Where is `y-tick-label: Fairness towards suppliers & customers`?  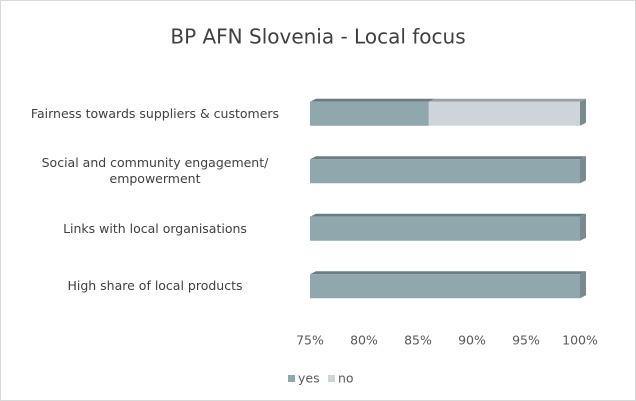 y-tick-label: Fairness towards suppliers & customers is located at coordinates (155, 113).